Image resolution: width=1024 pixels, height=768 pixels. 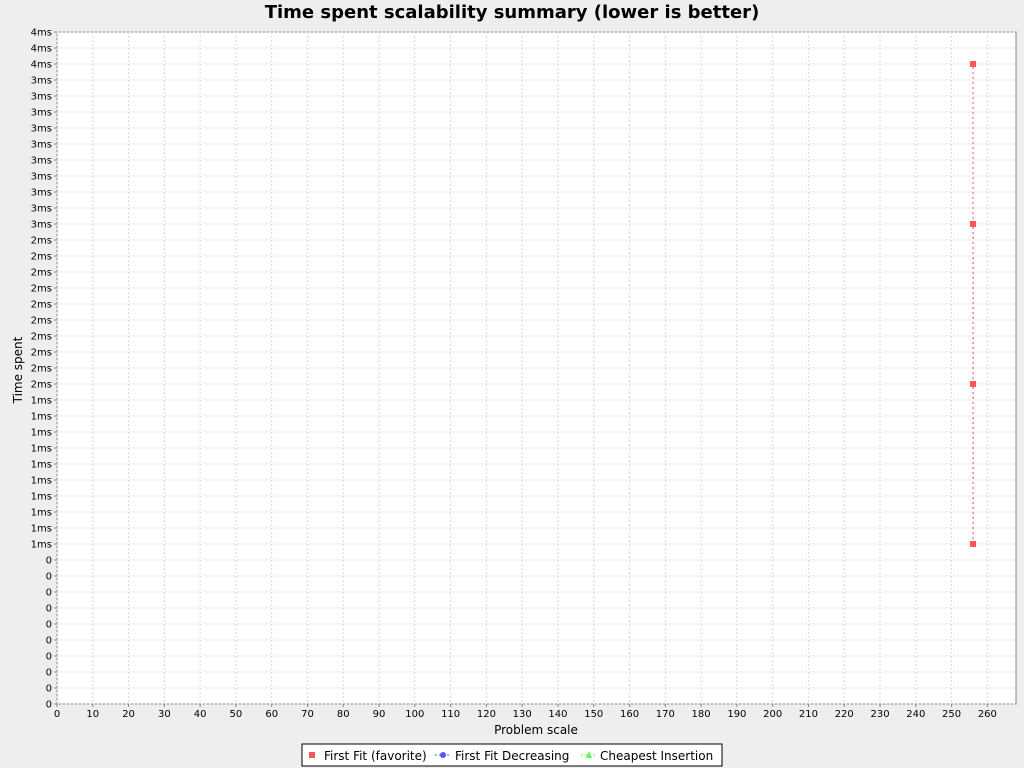 What do you see at coordinates (593, 714) in the screenshot?
I see `x-tick-label: 150` at bounding box center [593, 714].